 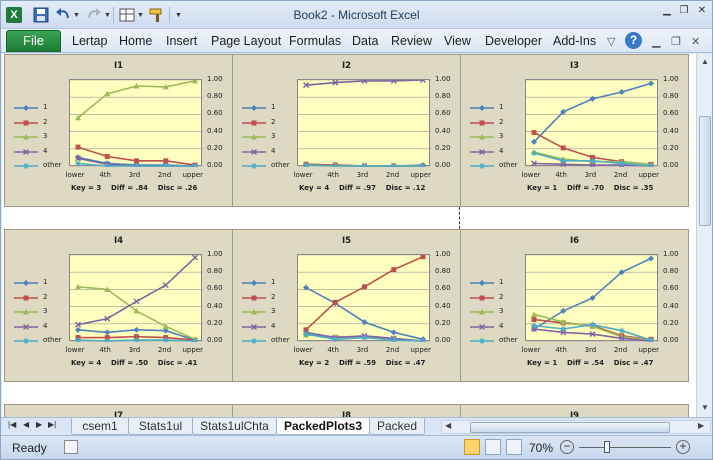 What do you see at coordinates (41, 15) in the screenshot?
I see `save-icon` at bounding box center [41, 15].